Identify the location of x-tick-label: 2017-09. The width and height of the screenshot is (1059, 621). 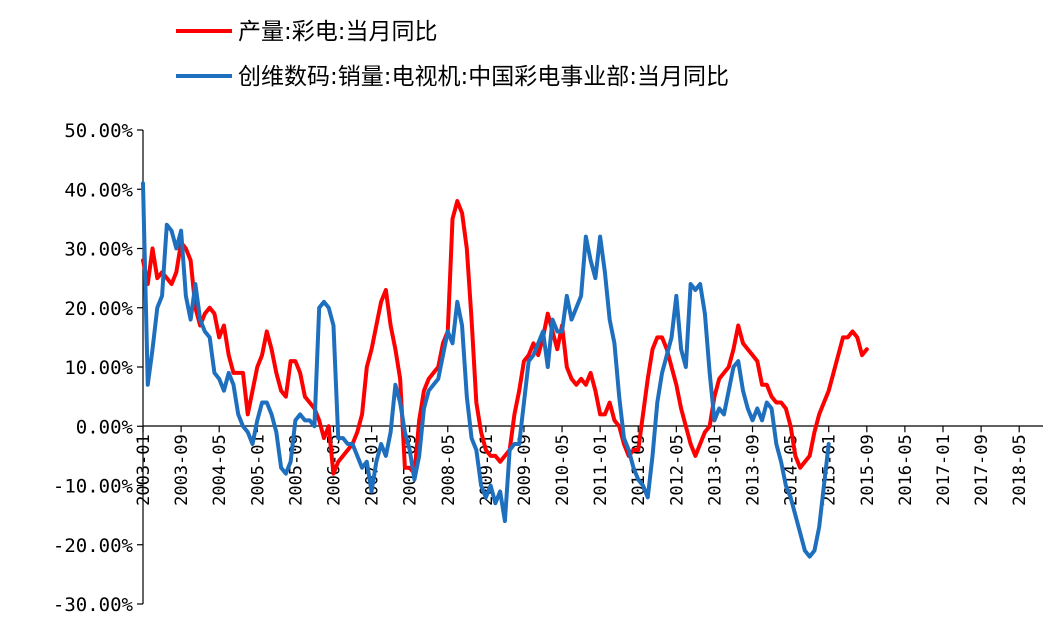
(982, 470).